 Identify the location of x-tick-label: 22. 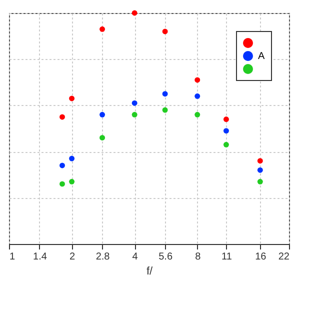
(284, 257).